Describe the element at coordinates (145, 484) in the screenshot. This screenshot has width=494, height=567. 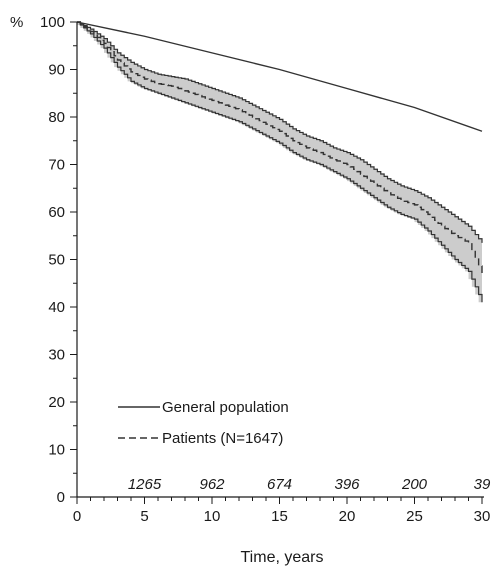
I see `number-at-risk-label: 1265` at that location.